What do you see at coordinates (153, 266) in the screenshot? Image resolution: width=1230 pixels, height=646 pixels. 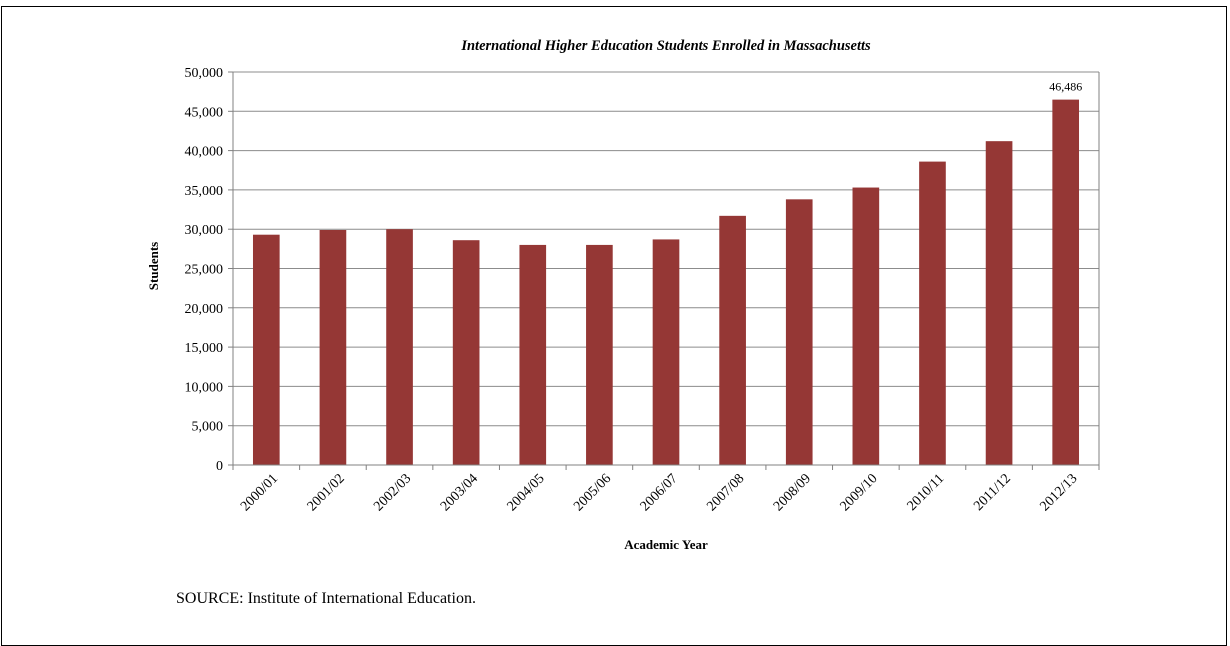 I see `y-axis-title: Students` at bounding box center [153, 266].